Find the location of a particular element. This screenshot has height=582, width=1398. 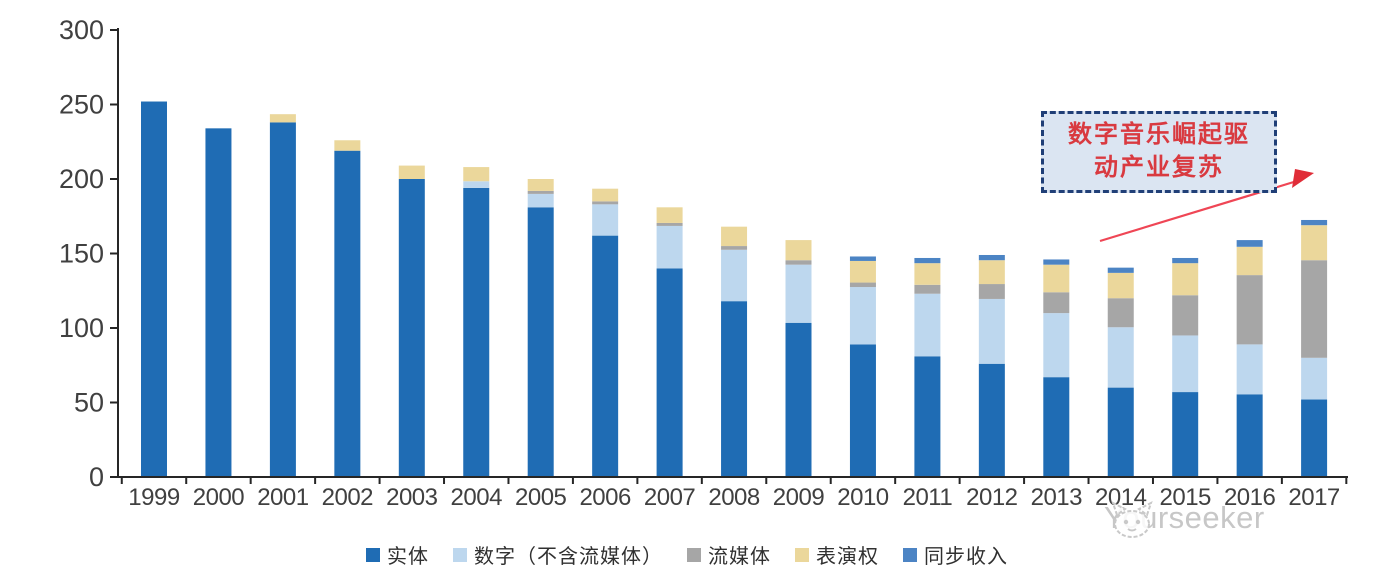

legend-item: 同步收入 is located at coordinates (955, 554).